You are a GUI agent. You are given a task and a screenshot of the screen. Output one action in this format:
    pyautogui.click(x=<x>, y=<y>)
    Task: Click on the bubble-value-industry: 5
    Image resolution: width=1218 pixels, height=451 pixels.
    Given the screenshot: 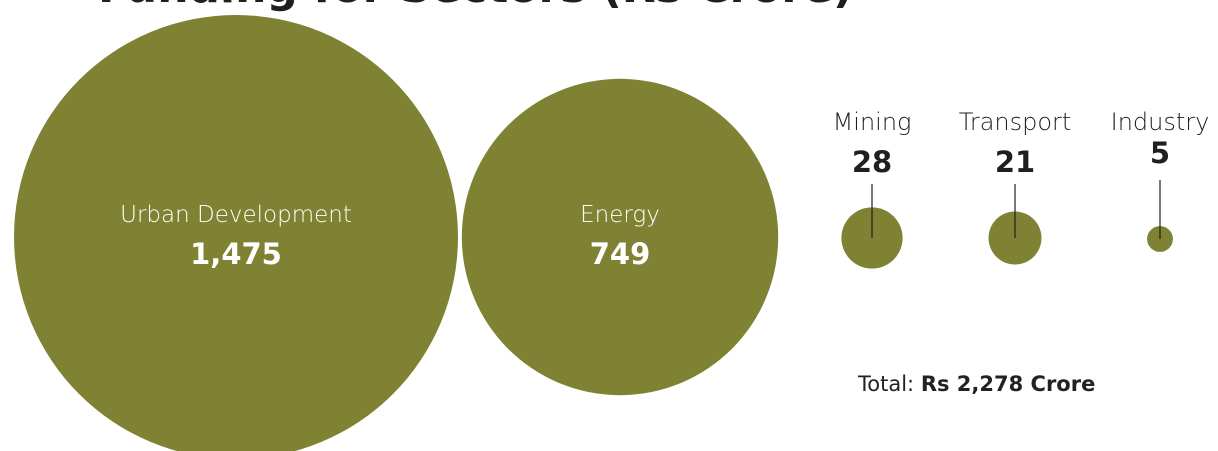 What is the action you would take?
    pyautogui.click(x=1160, y=153)
    